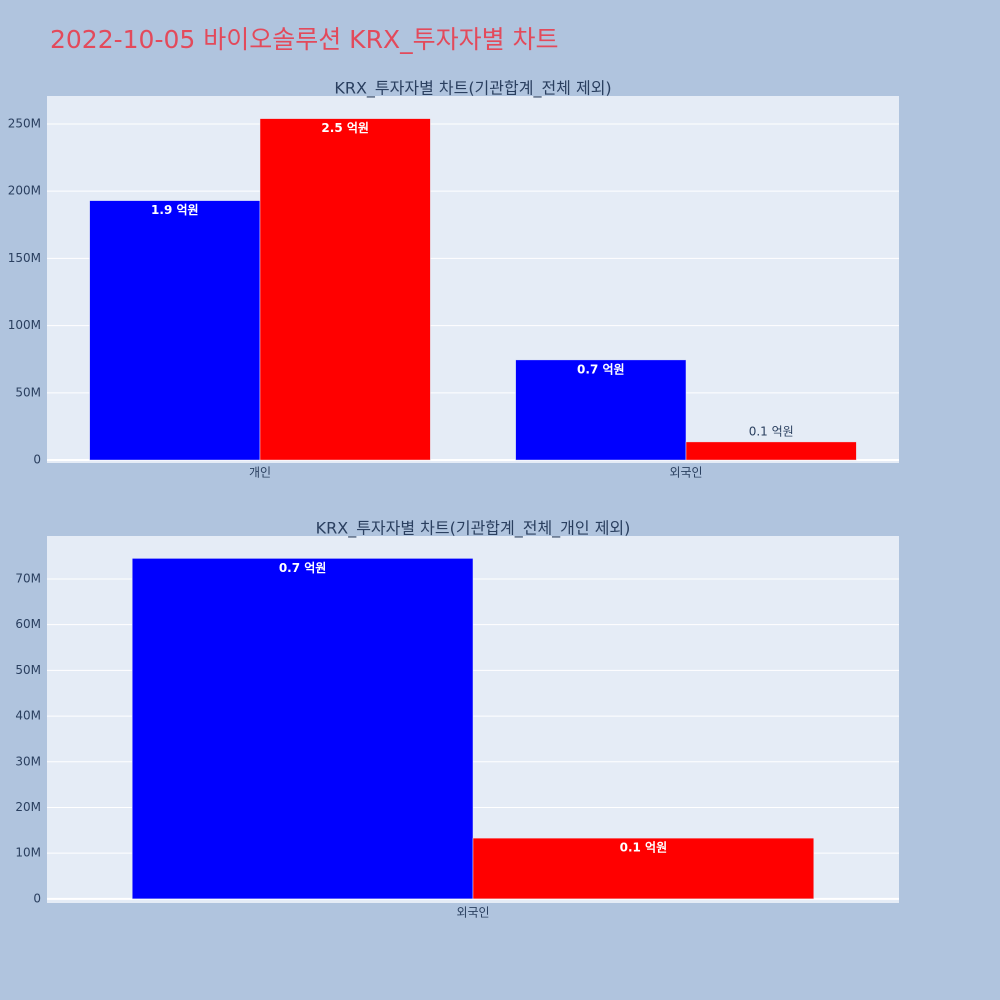  What do you see at coordinates (28, 761) in the screenshot?
I see `y-tick-label: 30M` at bounding box center [28, 761].